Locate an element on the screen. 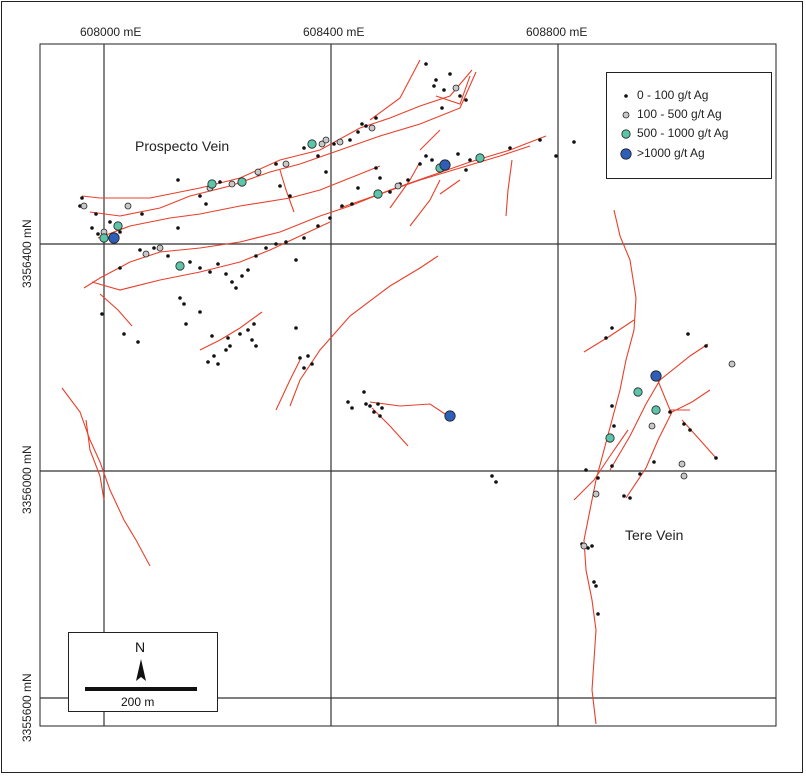 The width and height of the screenshot is (806, 776). legend-item: 500 - 1000 g/t Ag is located at coordinates (689, 134).